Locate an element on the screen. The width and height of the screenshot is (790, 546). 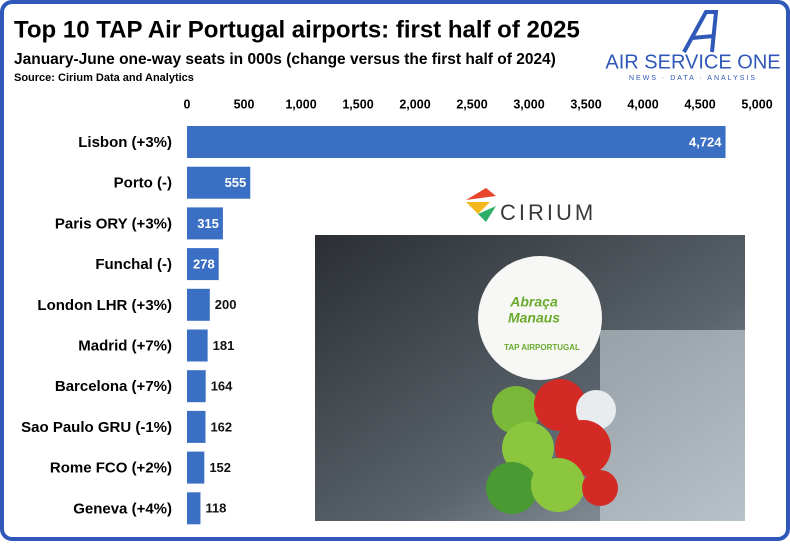
balloon-text: Abraça is located at coordinates (533, 302).